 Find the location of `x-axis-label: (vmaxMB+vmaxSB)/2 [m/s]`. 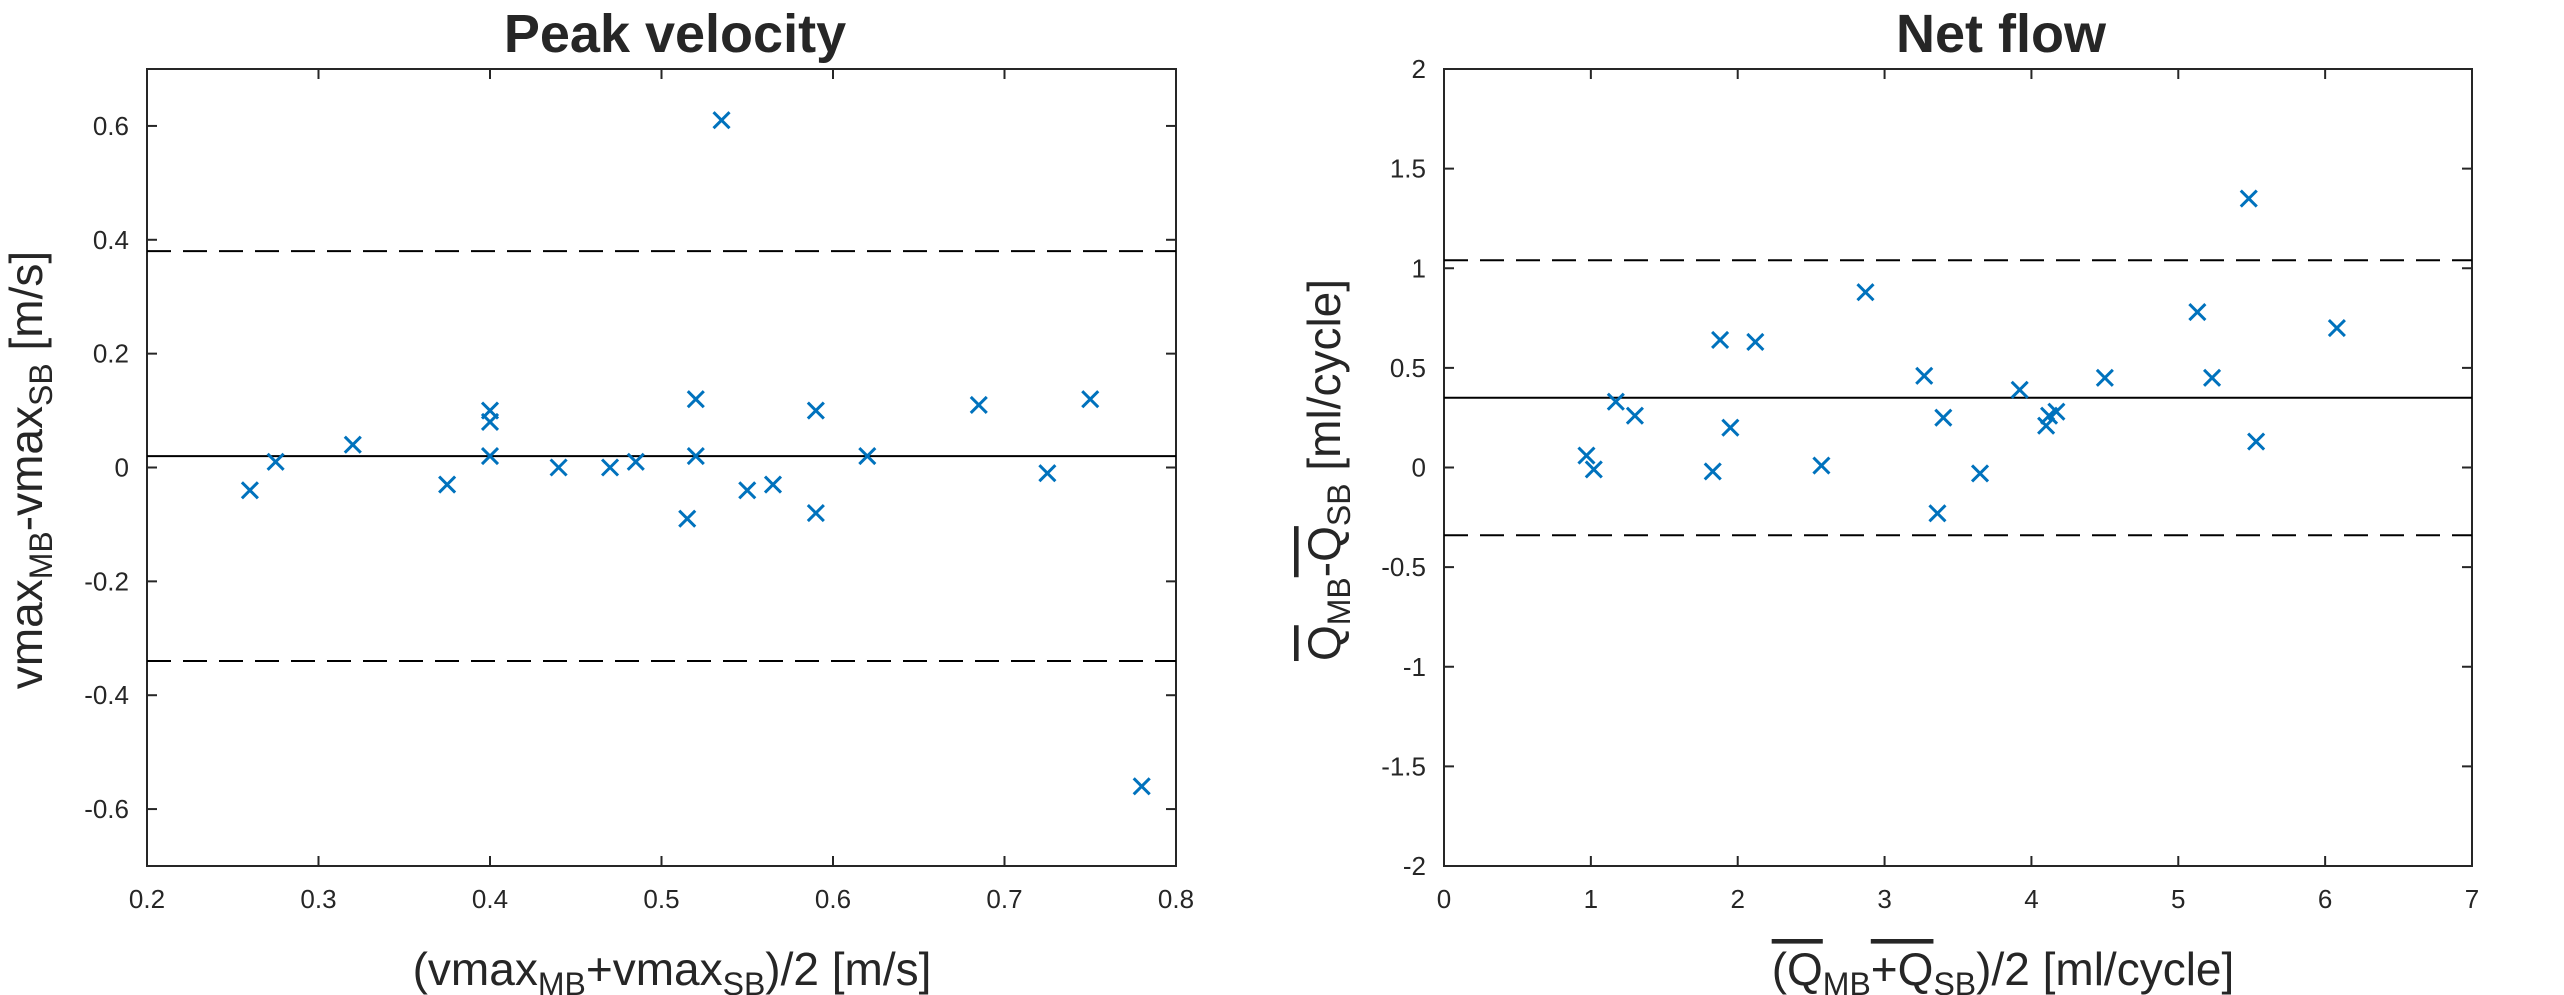

x-axis-label: (vmaxMB+vmaxSB)/2 [m/s] is located at coordinates (672, 969).